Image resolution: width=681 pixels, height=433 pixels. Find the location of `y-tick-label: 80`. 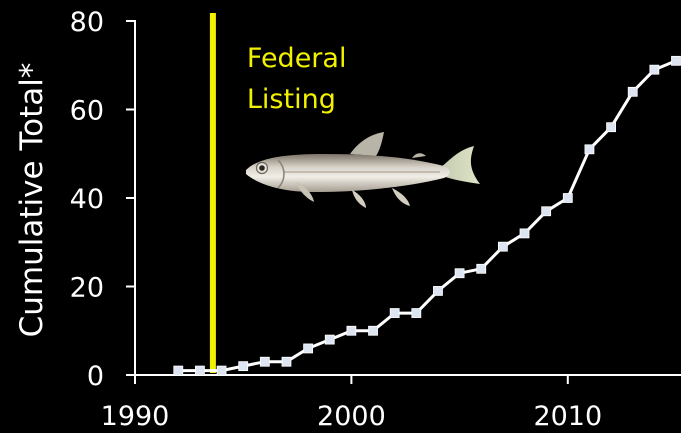

y-tick-label: 80 is located at coordinates (87, 22).